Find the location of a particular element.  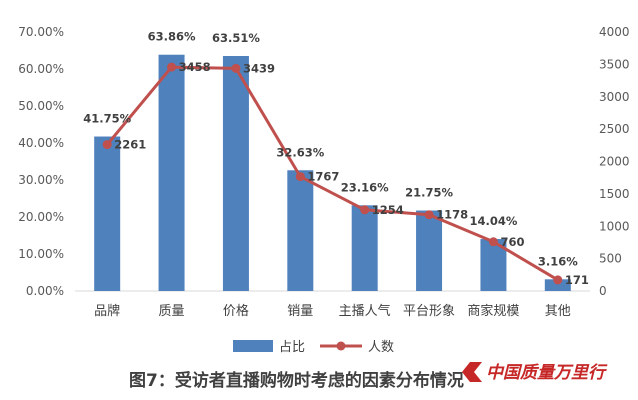

left-axis-tick-label: 60.00% is located at coordinates (41, 69).